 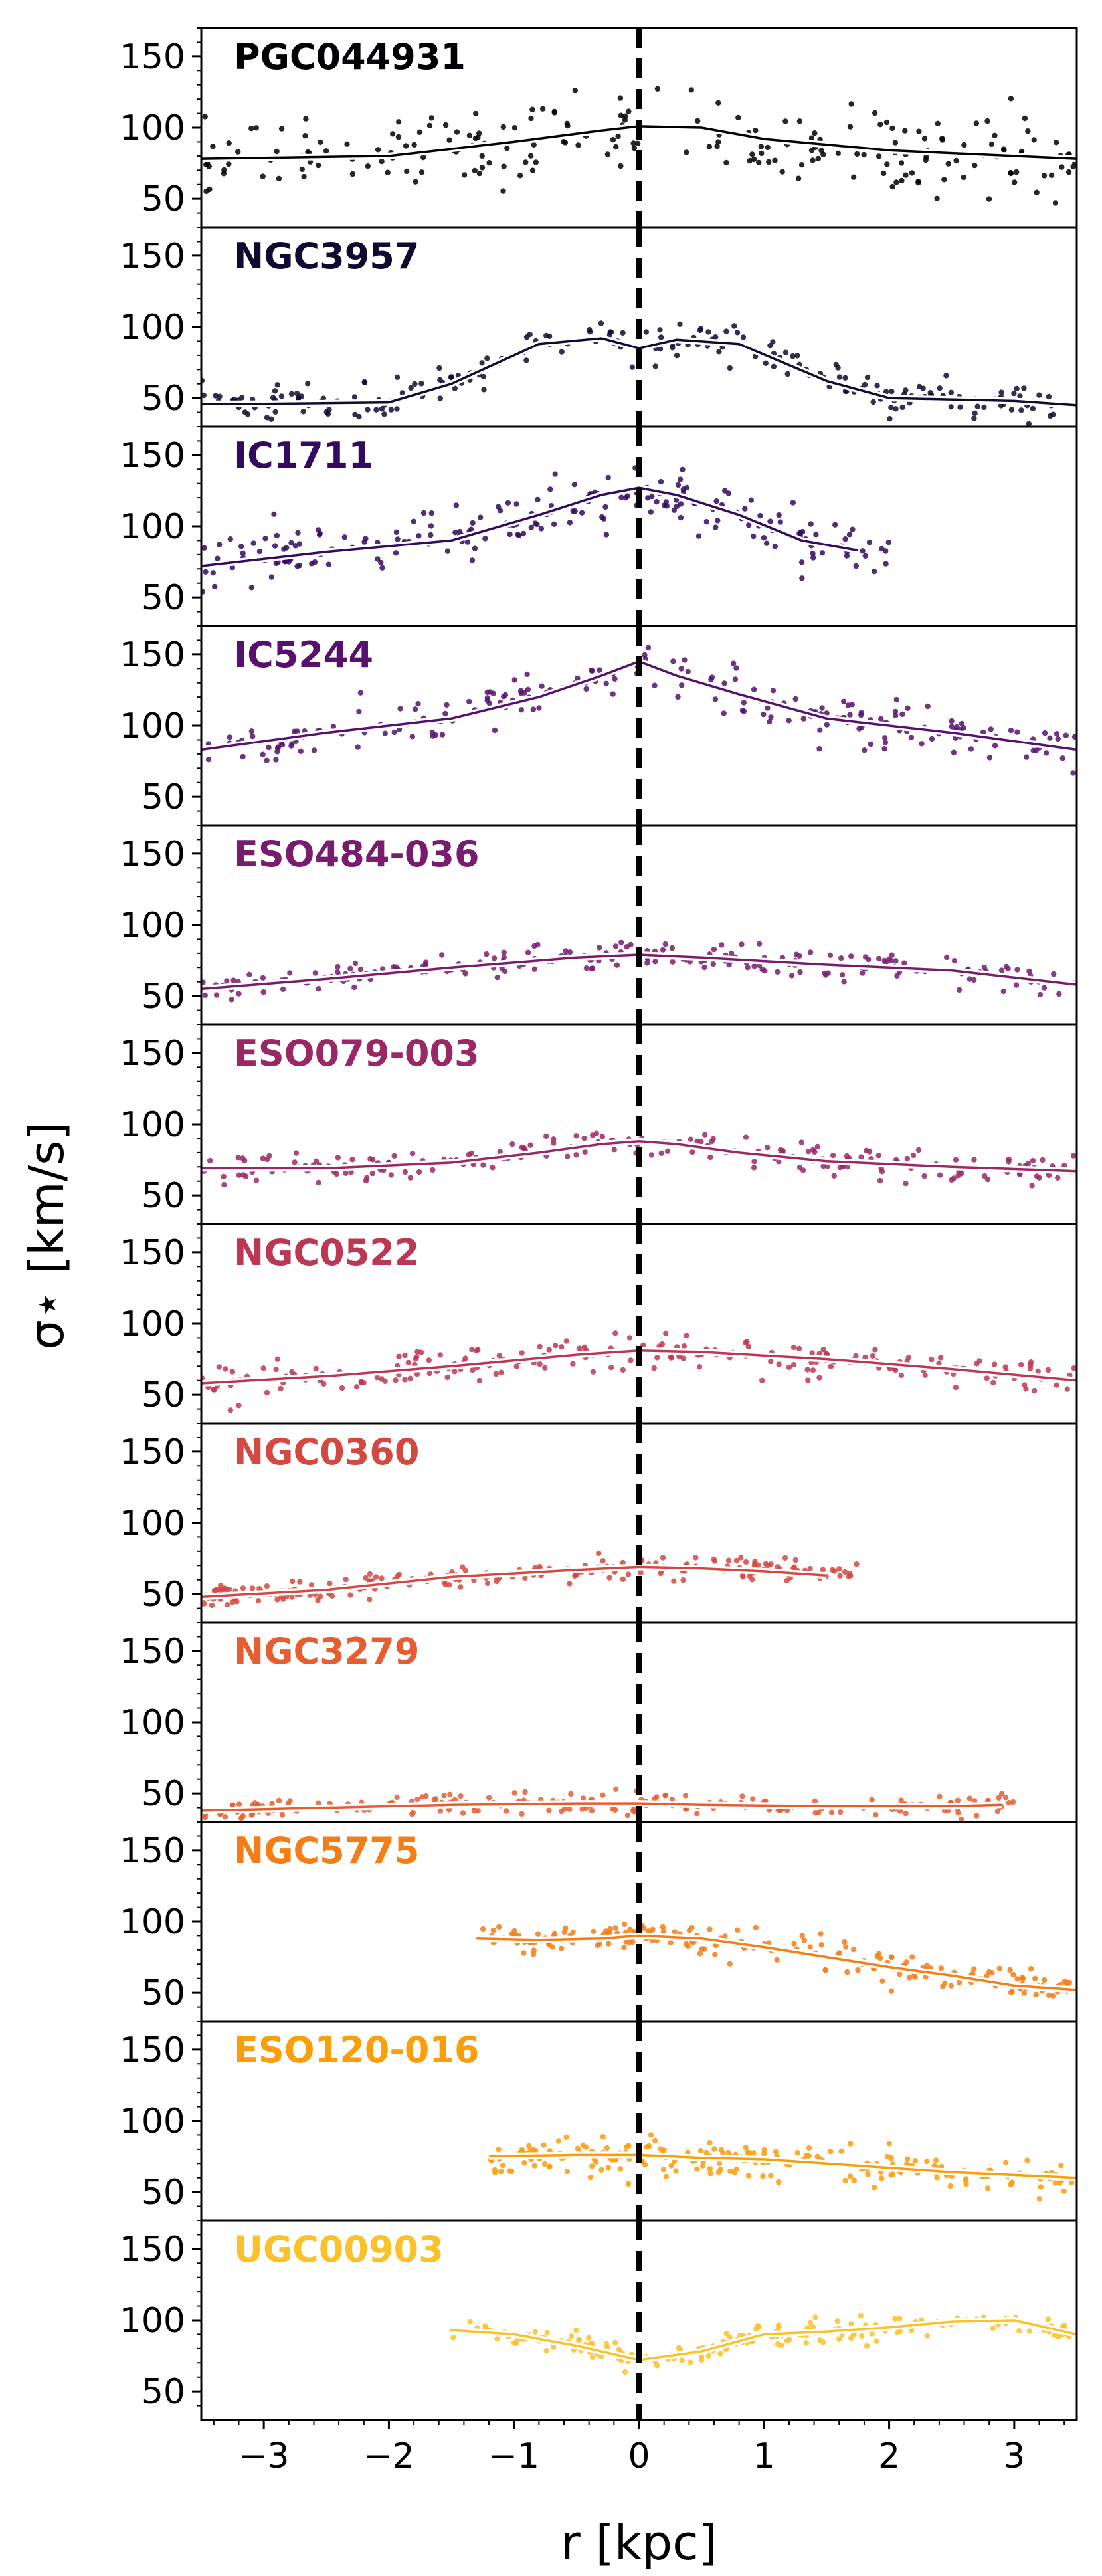 What do you see at coordinates (326, 256) in the screenshot?
I see `panel-label: NGC3957` at bounding box center [326, 256].